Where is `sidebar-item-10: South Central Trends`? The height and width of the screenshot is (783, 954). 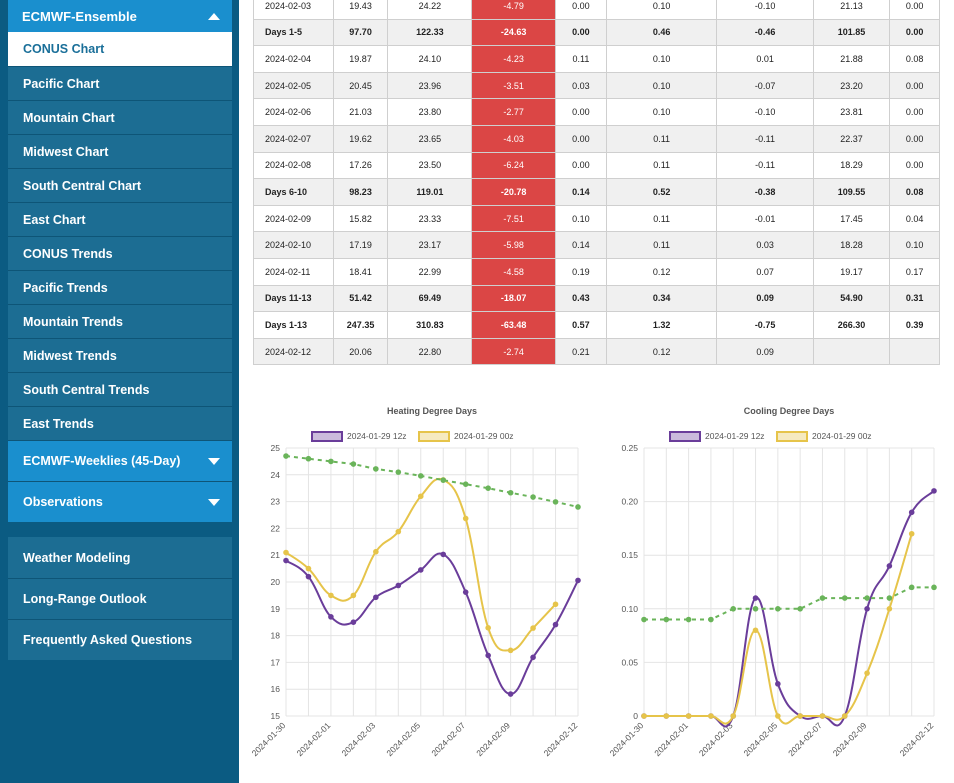 sidebar-item-10: South Central Trends is located at coordinates (120, 389).